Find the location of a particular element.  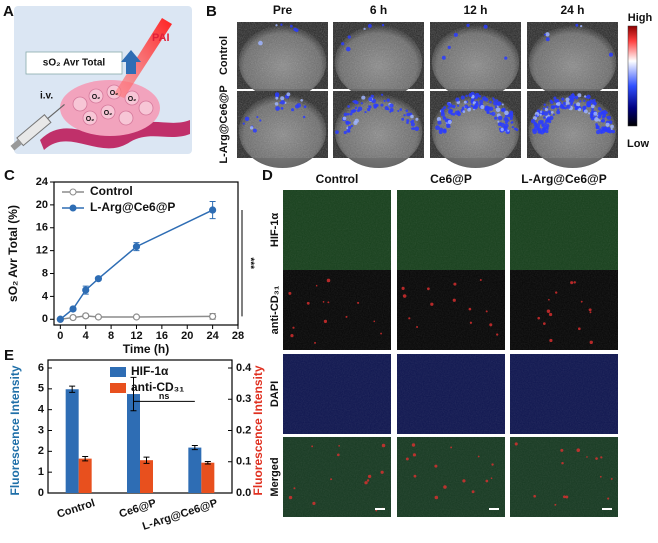

panel-letter: D is located at coordinates (267, 175).